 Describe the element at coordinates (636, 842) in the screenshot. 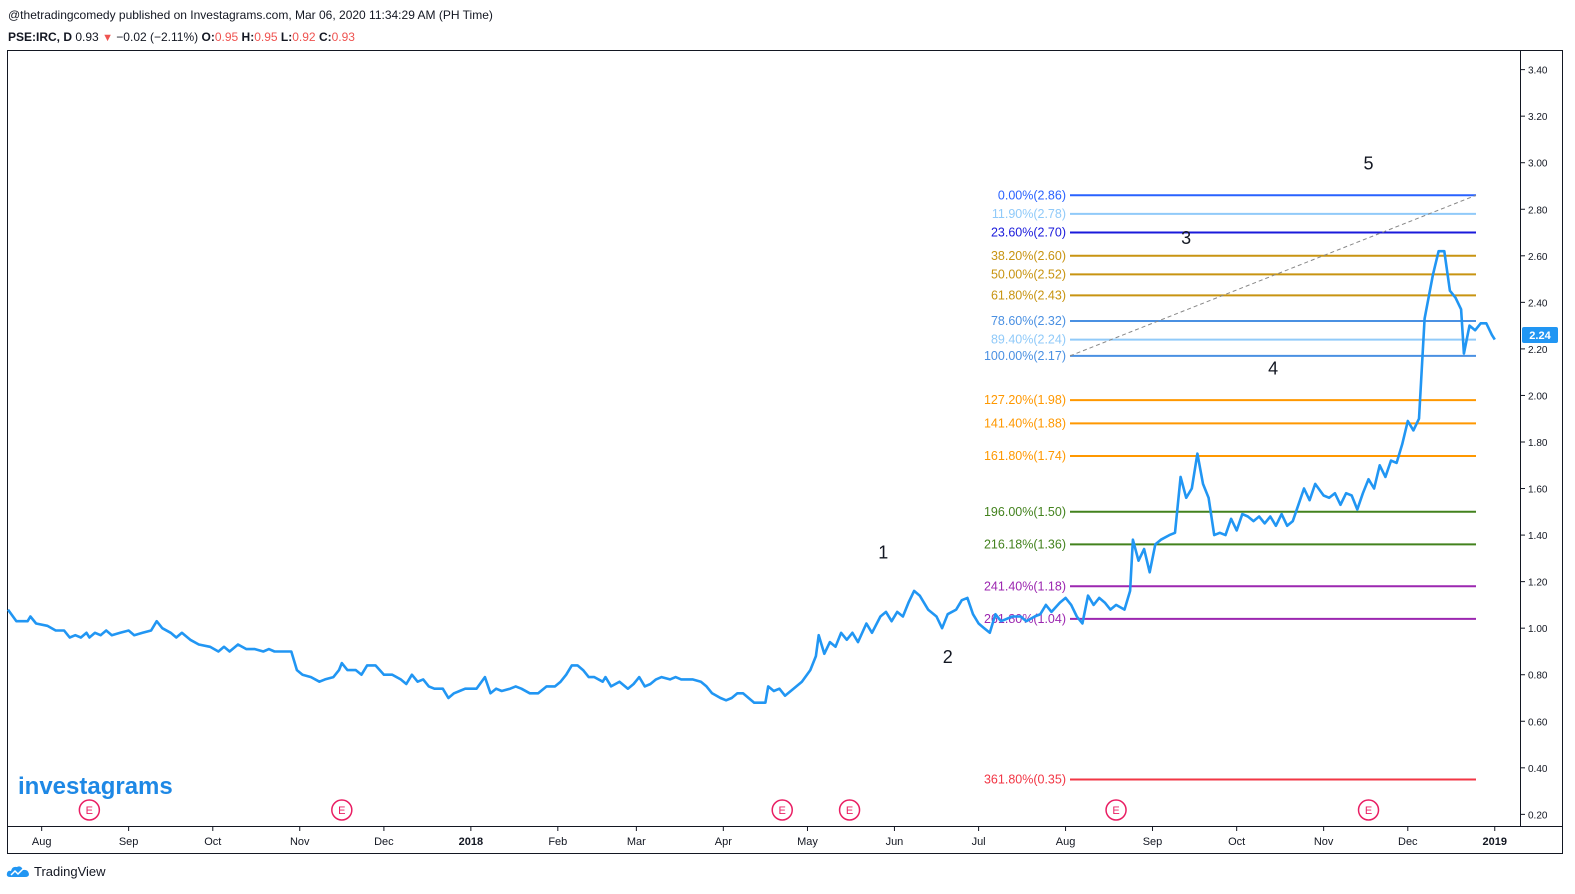

I see `x-tick-label: Mar` at that location.